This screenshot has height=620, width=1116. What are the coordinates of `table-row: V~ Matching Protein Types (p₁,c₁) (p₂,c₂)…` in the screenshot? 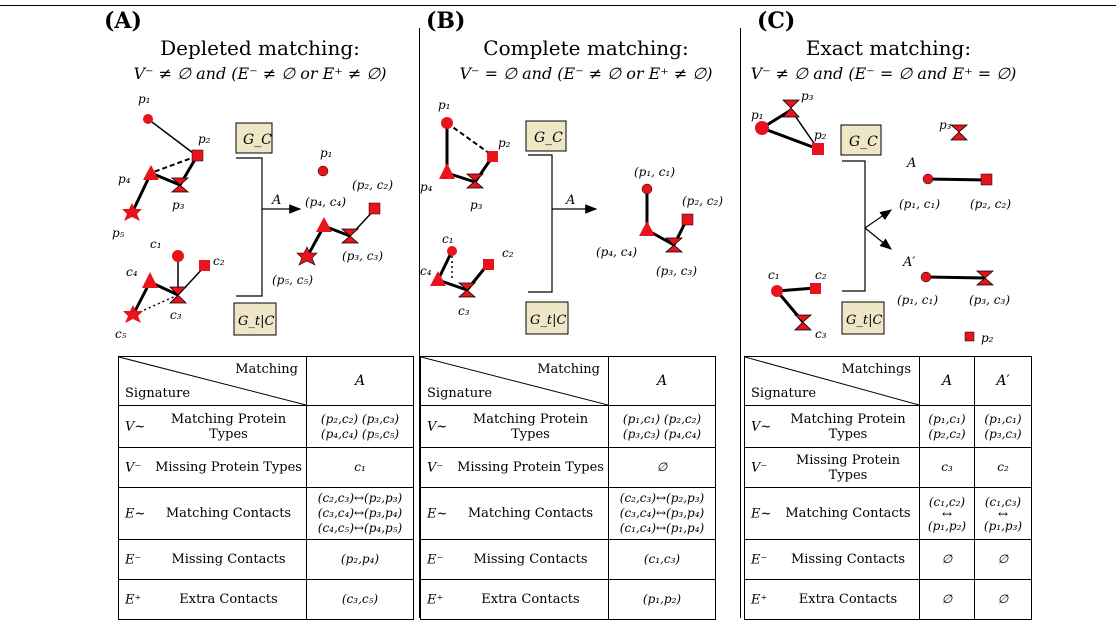 It's located at (568, 426).